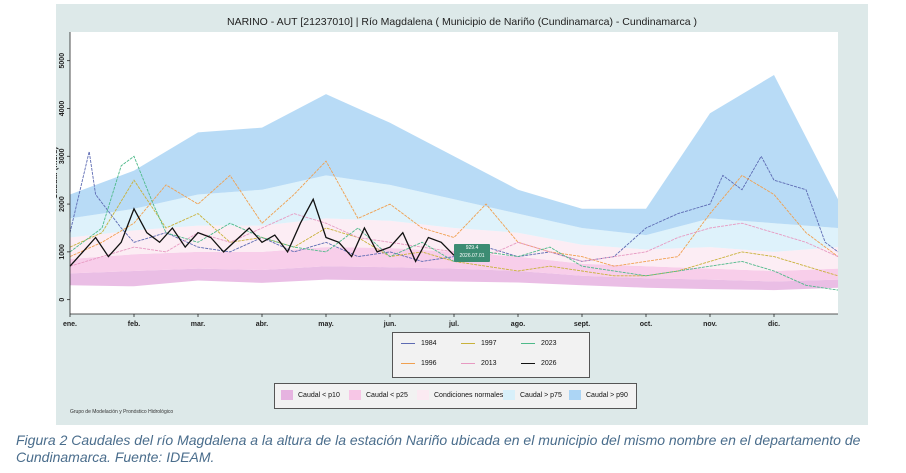 The image size is (906, 473). Describe the element at coordinates (262, 324) in the screenshot. I see `x-tick-label-3: abr.` at that location.